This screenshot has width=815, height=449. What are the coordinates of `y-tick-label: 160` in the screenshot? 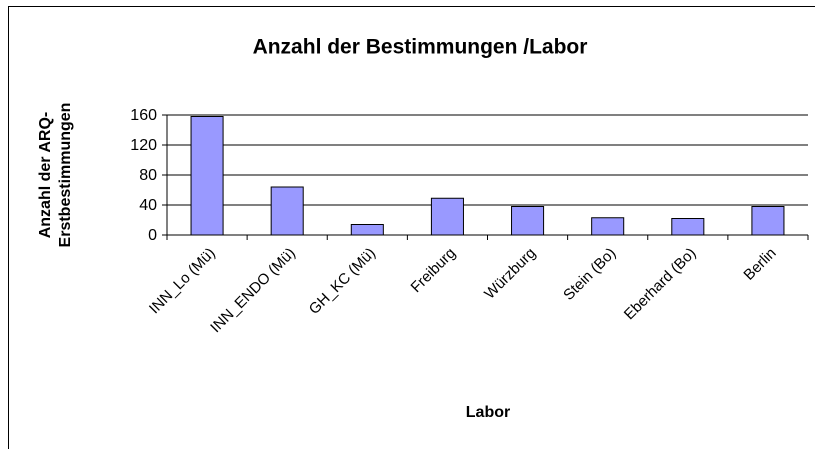 It's located at (143, 115).